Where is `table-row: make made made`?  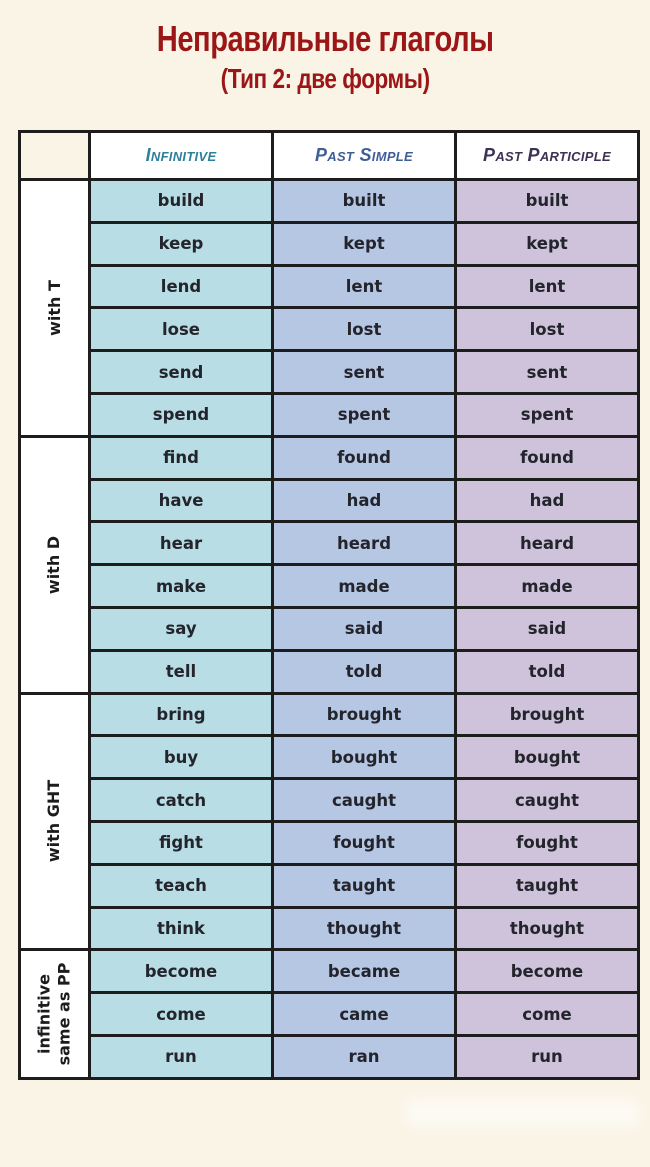
table-row: make made made is located at coordinates (330, 586).